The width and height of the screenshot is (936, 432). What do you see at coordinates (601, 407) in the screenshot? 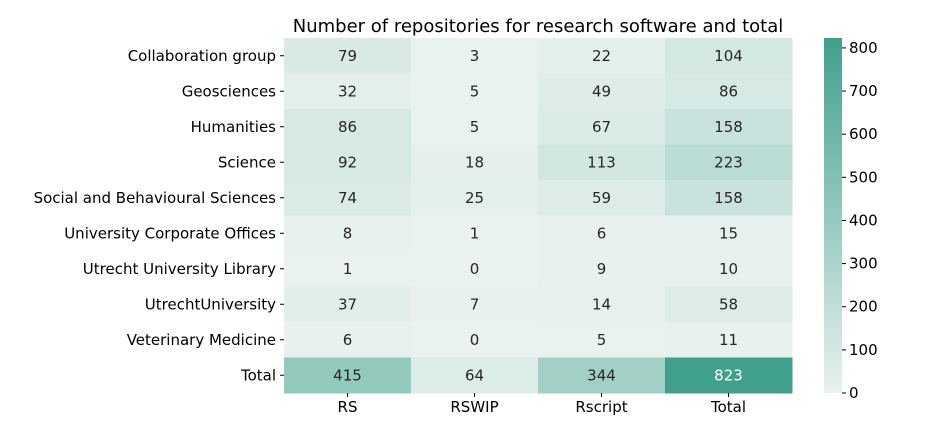
I see `column-label: Rscript` at bounding box center [601, 407].